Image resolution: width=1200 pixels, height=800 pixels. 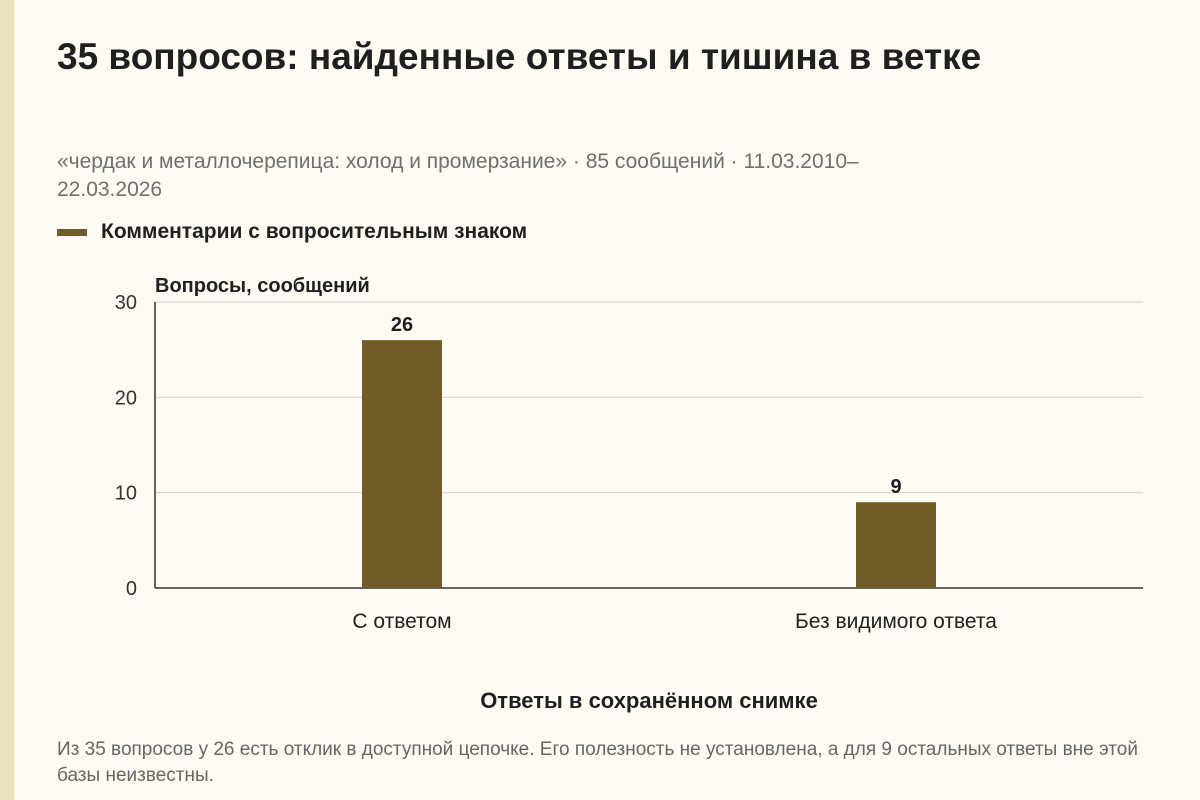 I want to click on legend-label: Комментарии с вопросительным знаком, so click(x=314, y=231).